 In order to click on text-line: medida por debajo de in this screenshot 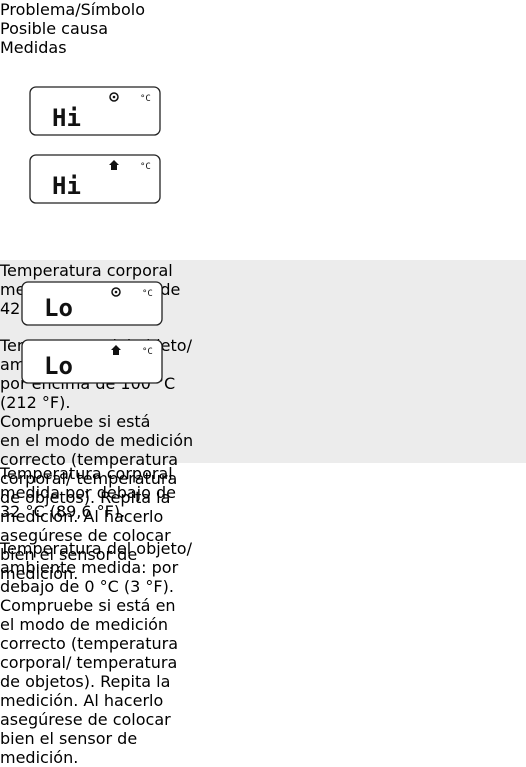, I will do `click(88, 492)`.